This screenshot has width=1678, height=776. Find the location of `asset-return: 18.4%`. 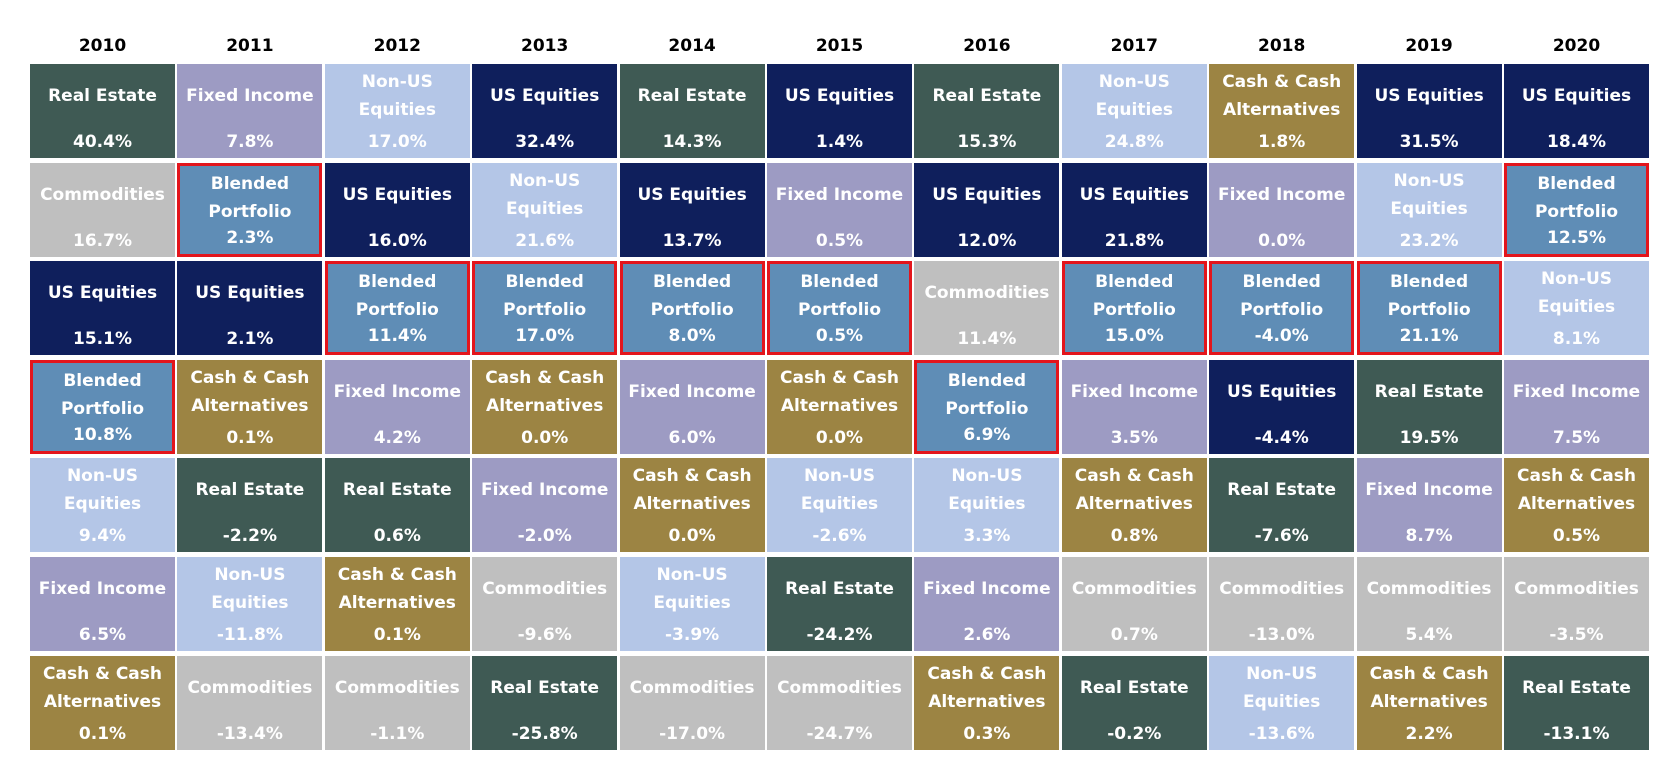

asset-return: 18.4% is located at coordinates (1576, 142).